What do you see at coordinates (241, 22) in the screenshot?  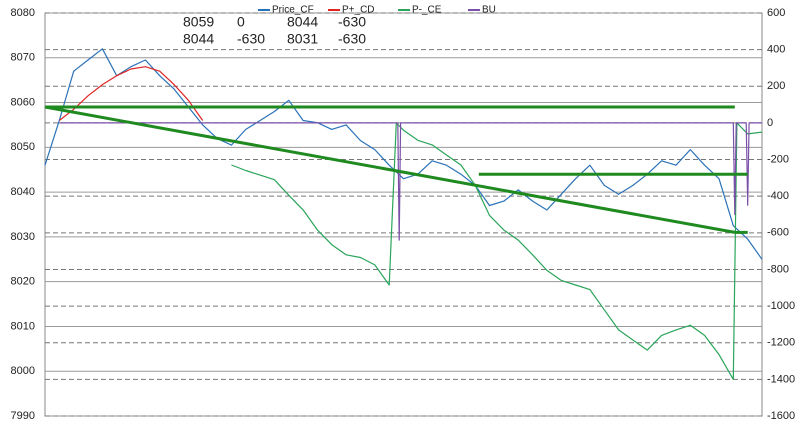 I see `annotation: 0` at bounding box center [241, 22].